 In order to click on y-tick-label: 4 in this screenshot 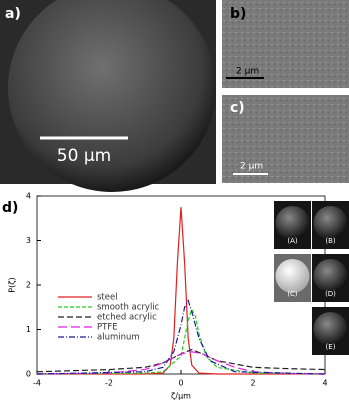, I will do `click(28, 196)`.